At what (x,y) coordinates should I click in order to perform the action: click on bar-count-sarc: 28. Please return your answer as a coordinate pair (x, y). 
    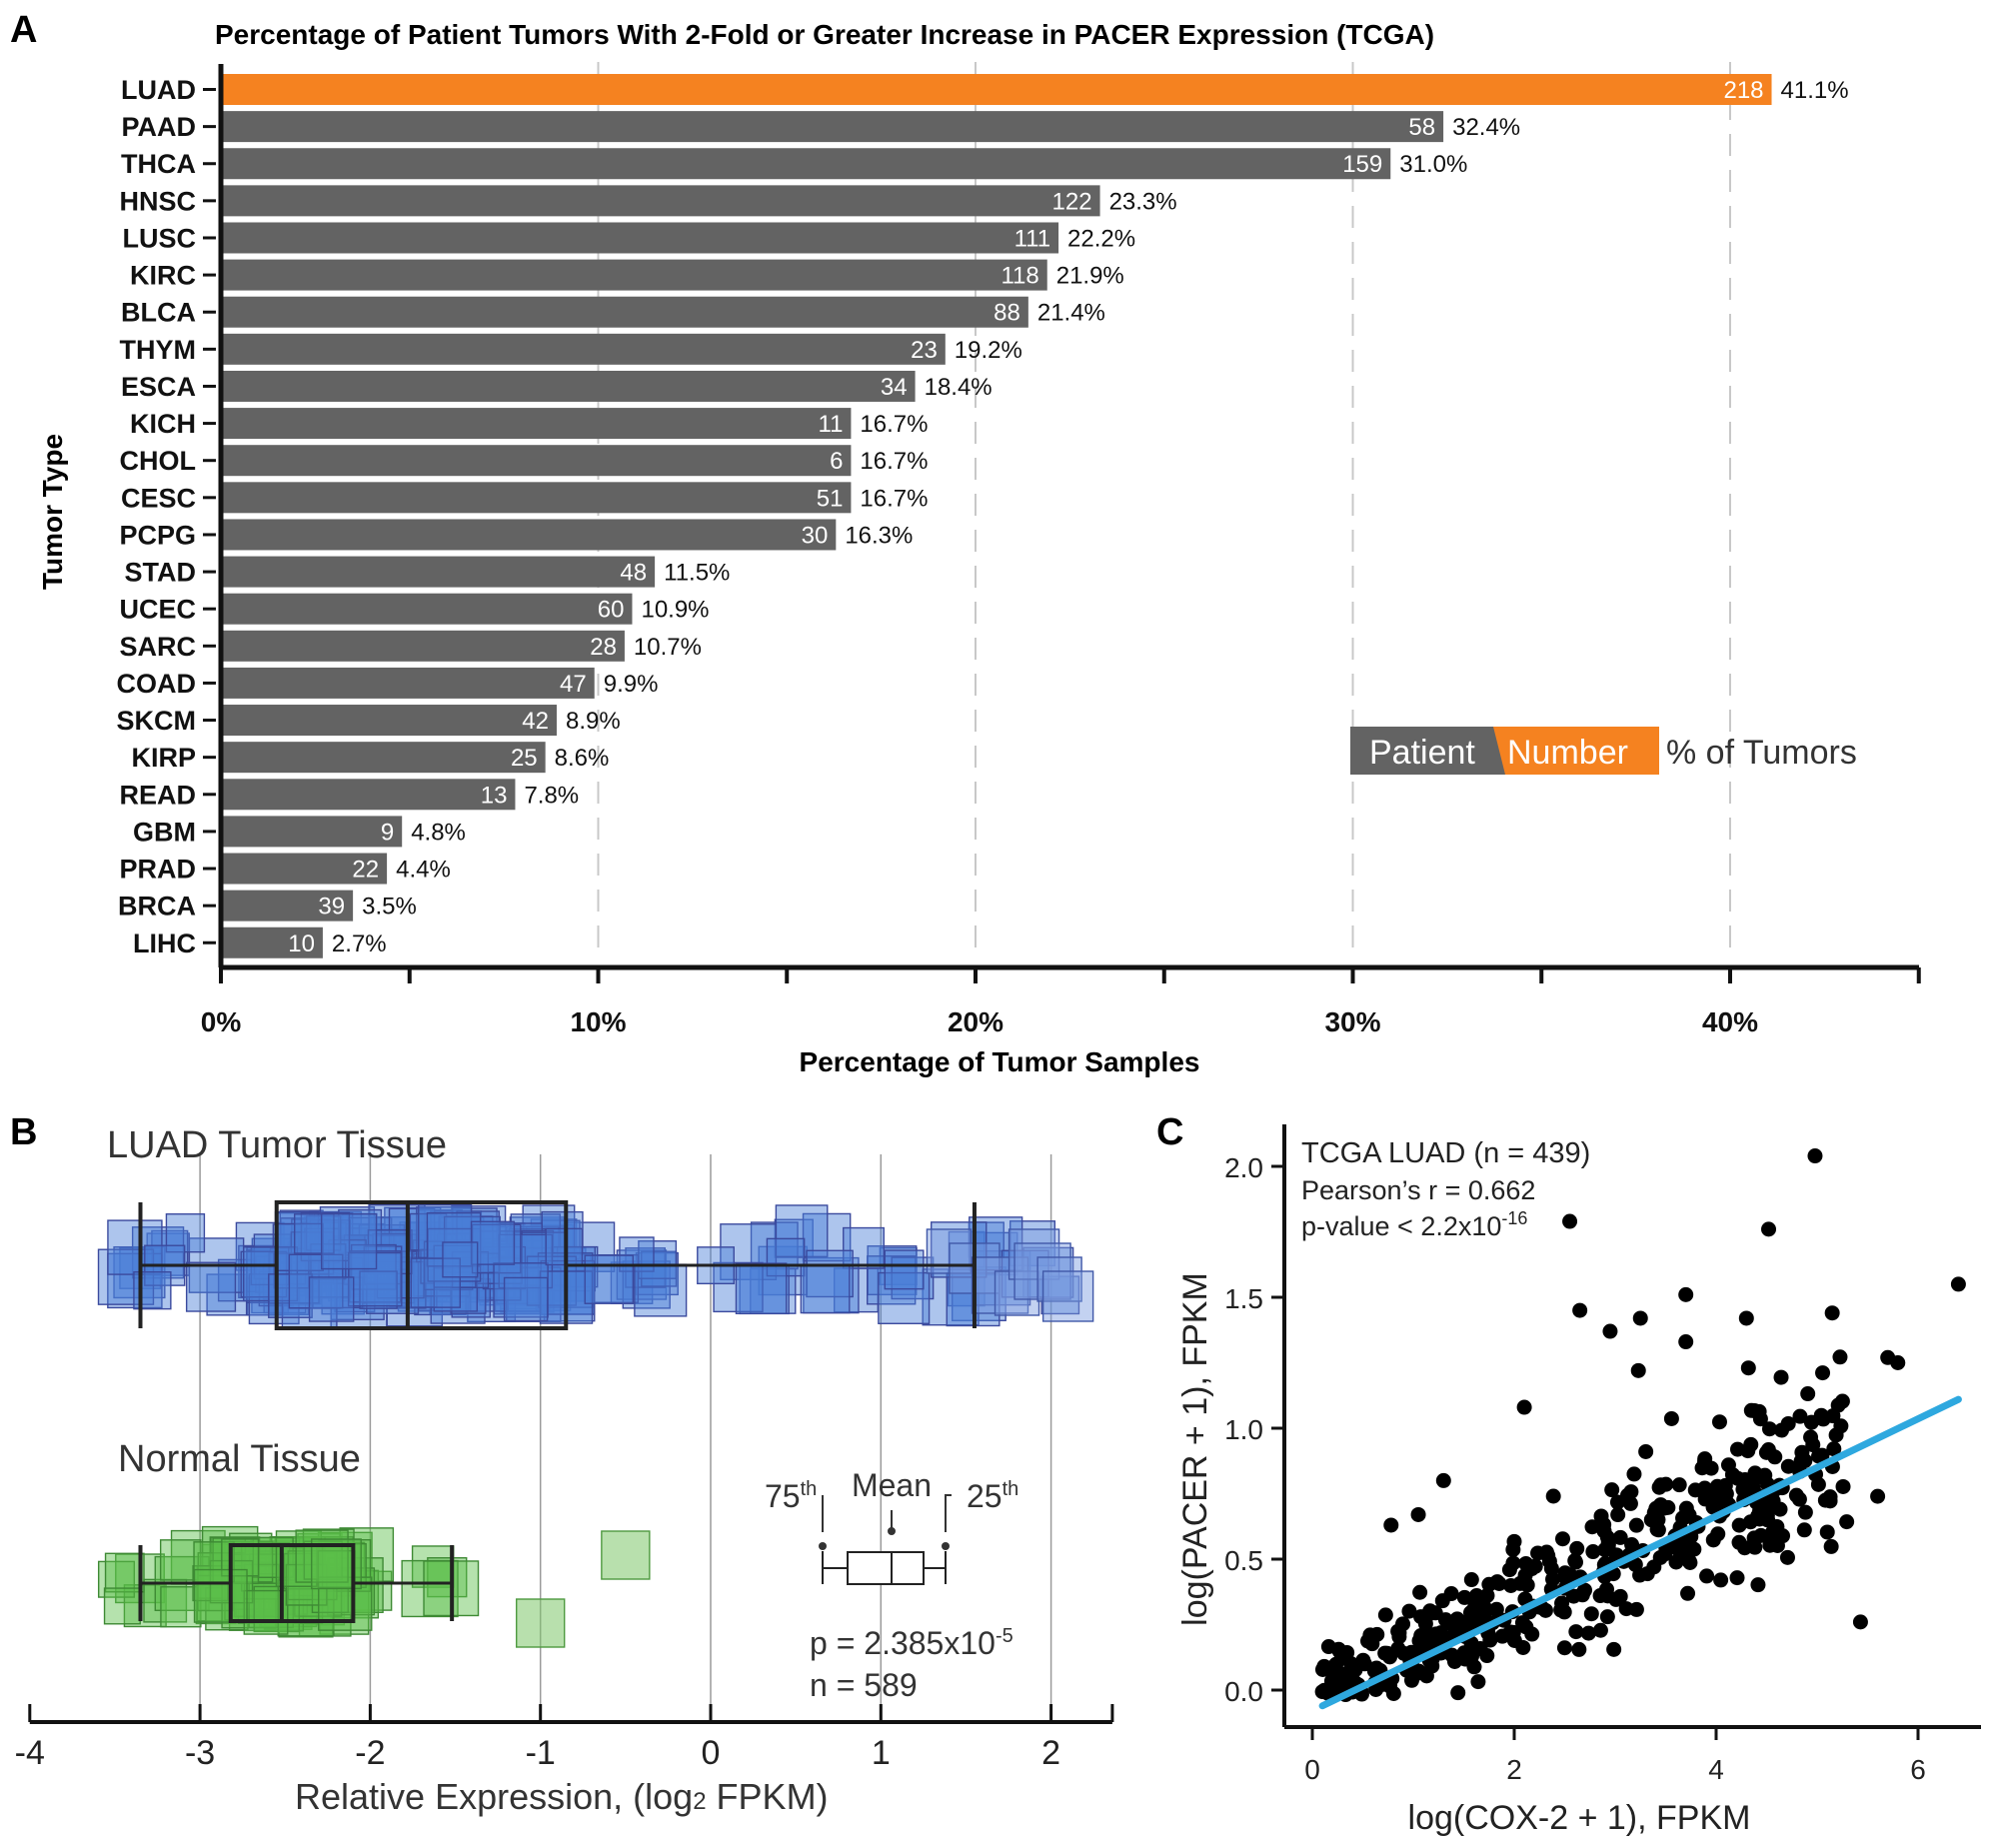
    Looking at the image, I should click on (604, 648).